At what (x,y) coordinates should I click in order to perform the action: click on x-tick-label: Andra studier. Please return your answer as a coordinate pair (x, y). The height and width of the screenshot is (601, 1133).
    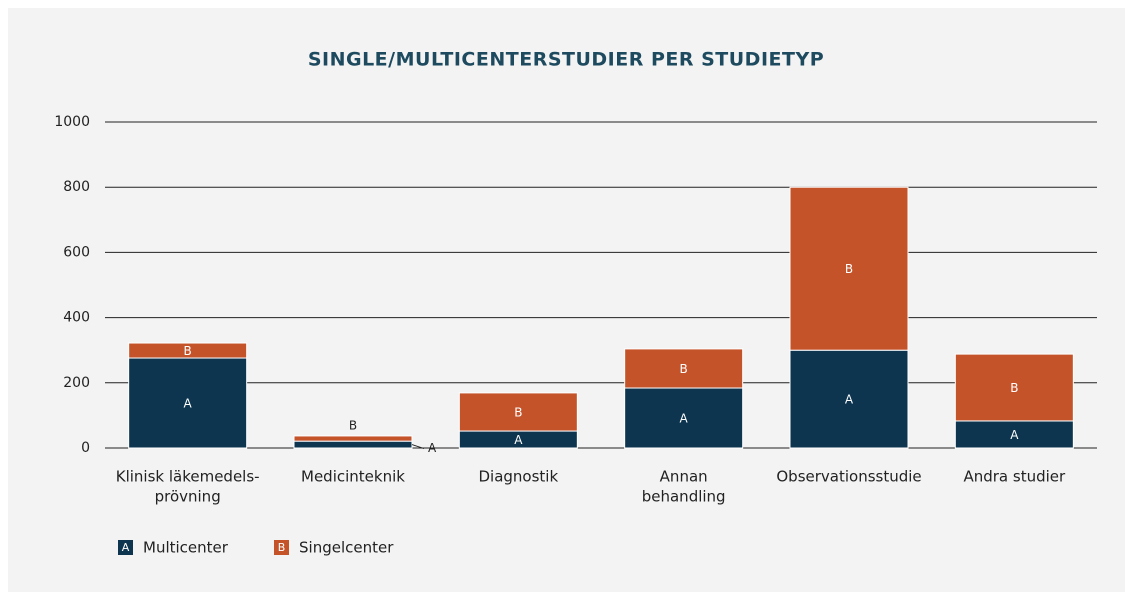
    Looking at the image, I should click on (1014, 477).